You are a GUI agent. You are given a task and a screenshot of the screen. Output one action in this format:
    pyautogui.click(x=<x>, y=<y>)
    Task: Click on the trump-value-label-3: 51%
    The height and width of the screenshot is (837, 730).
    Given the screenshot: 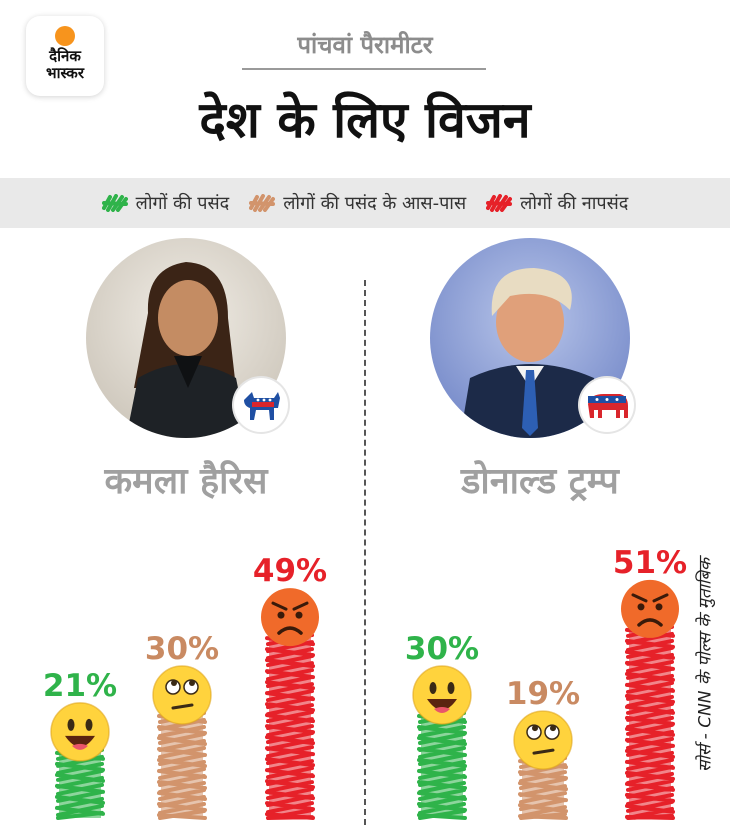 What is the action you would take?
    pyautogui.click(x=650, y=563)
    